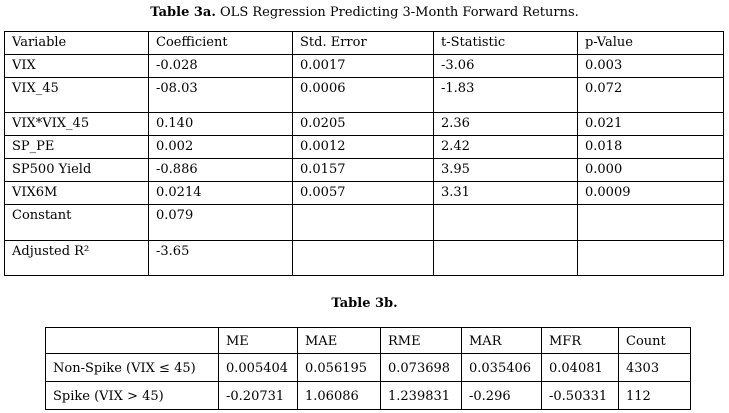 The height and width of the screenshot is (413, 729). What do you see at coordinates (220, 124) in the screenshot?
I see `table-cell: 0.140` at bounding box center [220, 124].